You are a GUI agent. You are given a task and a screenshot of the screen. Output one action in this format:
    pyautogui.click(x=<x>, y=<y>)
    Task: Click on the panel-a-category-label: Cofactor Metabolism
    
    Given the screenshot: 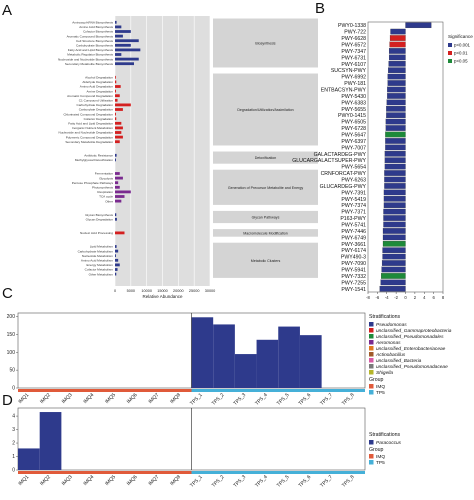 What is the action you would take?
    pyautogui.click(x=99, y=270)
    